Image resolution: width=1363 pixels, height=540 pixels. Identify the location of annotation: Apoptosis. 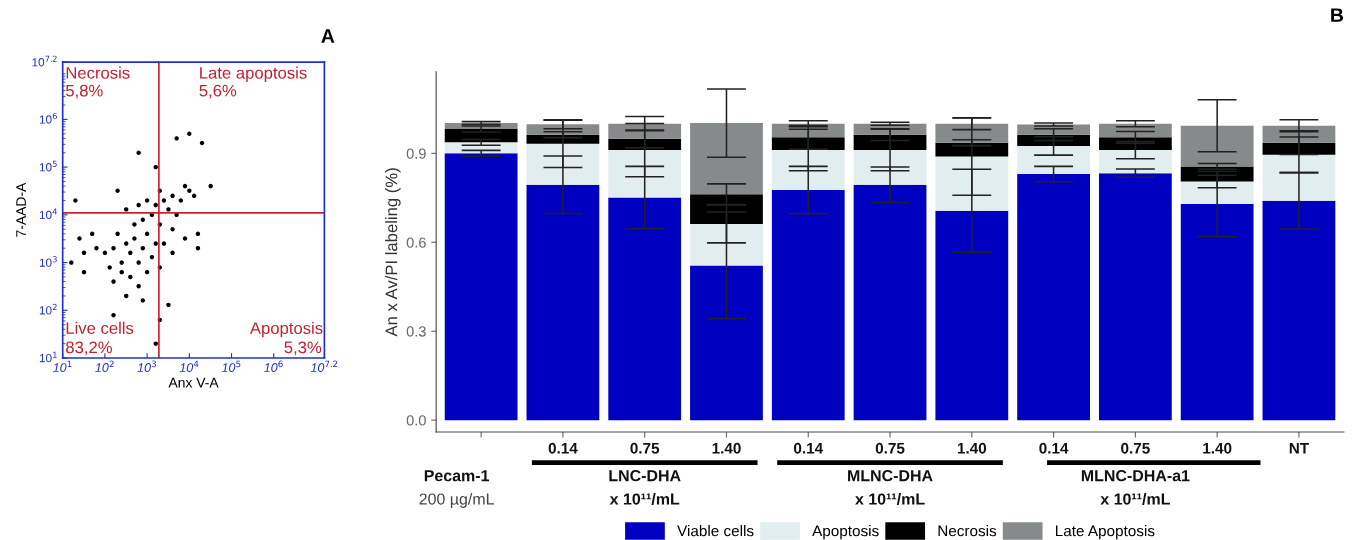
(286, 329).